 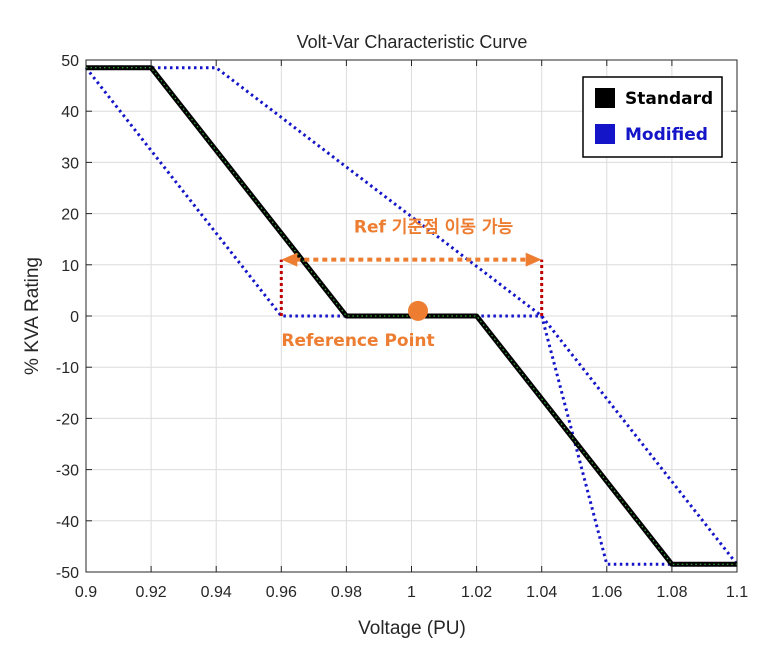 What do you see at coordinates (70, 215) in the screenshot?
I see `y-tick-label: 20` at bounding box center [70, 215].